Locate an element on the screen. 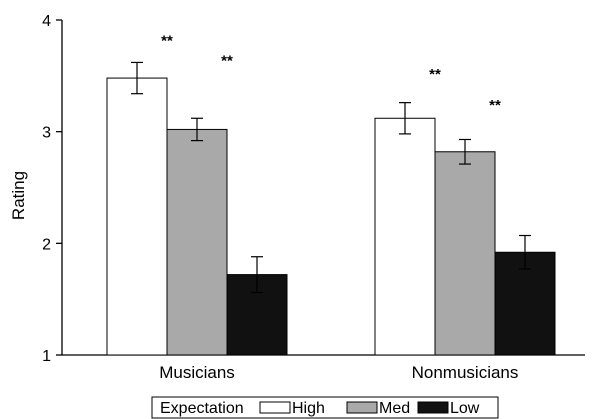 Image resolution: width=603 pixels, height=419 pixels. x-category-label: Nonmusicians is located at coordinates (465, 372).